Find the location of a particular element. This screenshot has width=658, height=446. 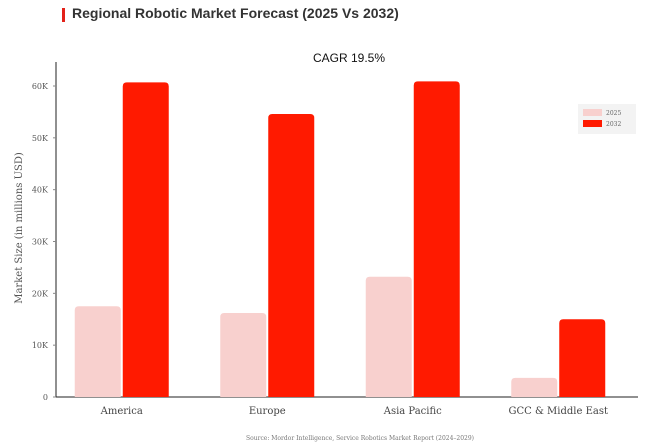

legend-label-2025: 2025 is located at coordinates (613, 113).